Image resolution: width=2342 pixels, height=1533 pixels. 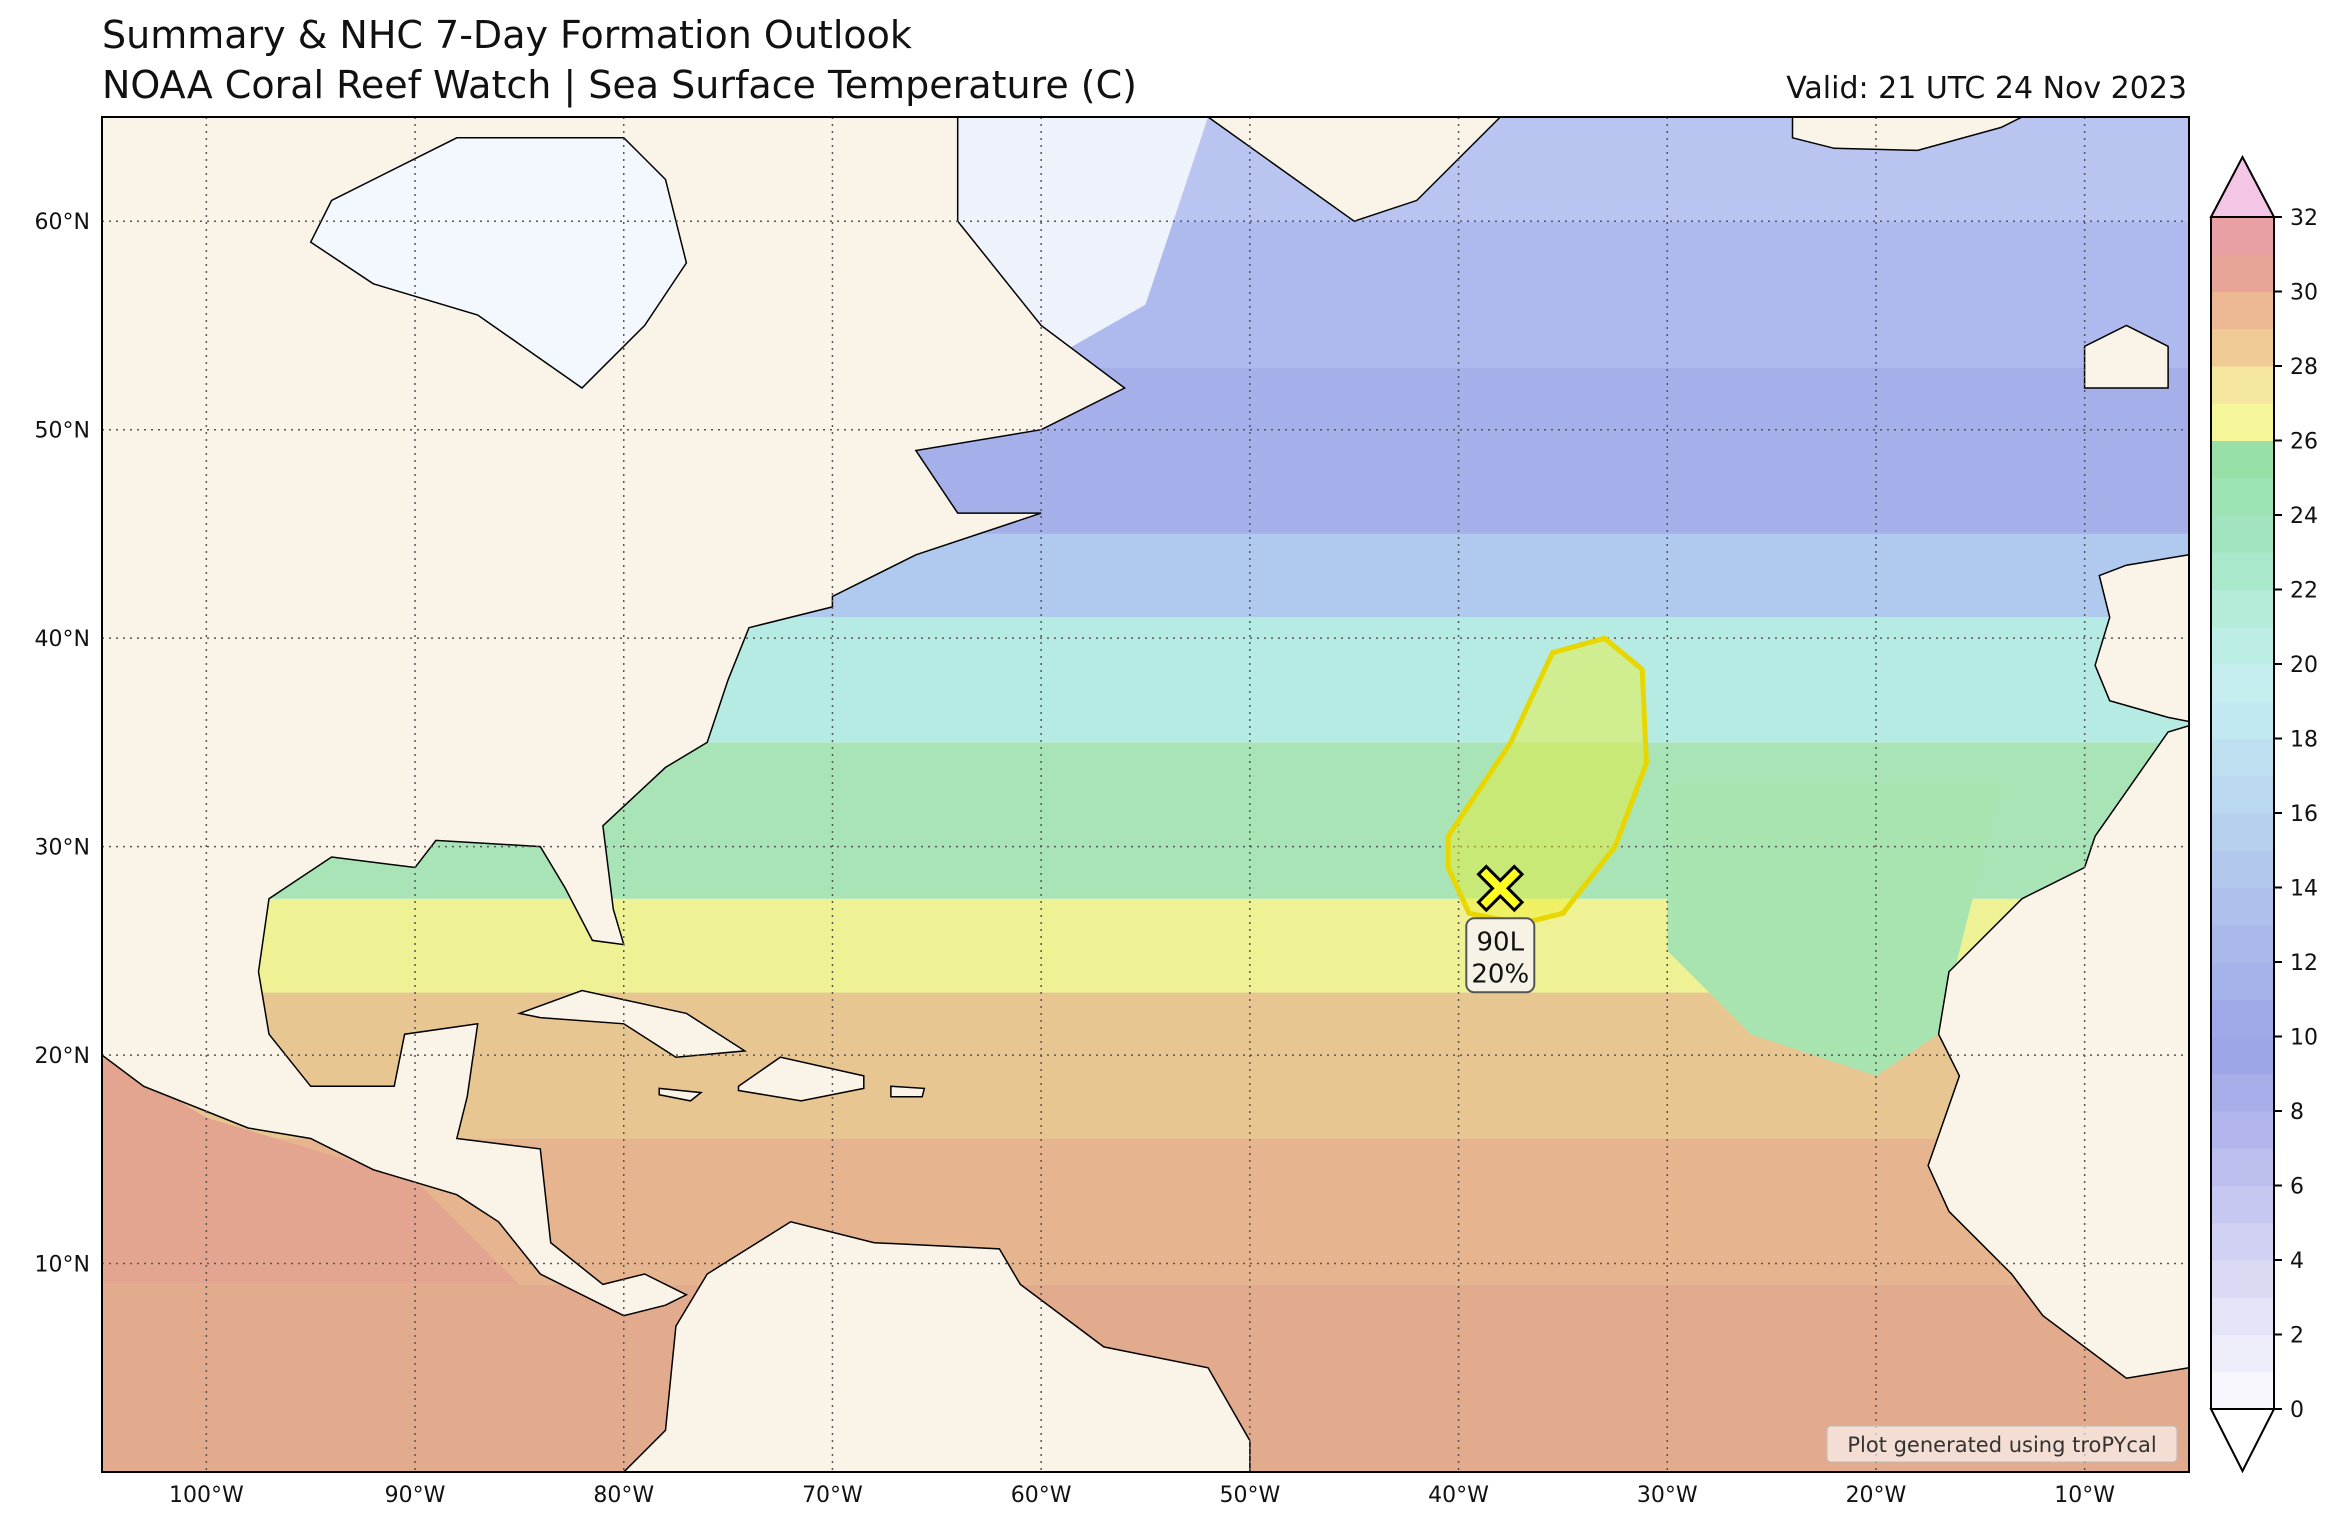 I want to click on x-tick-label: 70°W, so click(x=832, y=1495).